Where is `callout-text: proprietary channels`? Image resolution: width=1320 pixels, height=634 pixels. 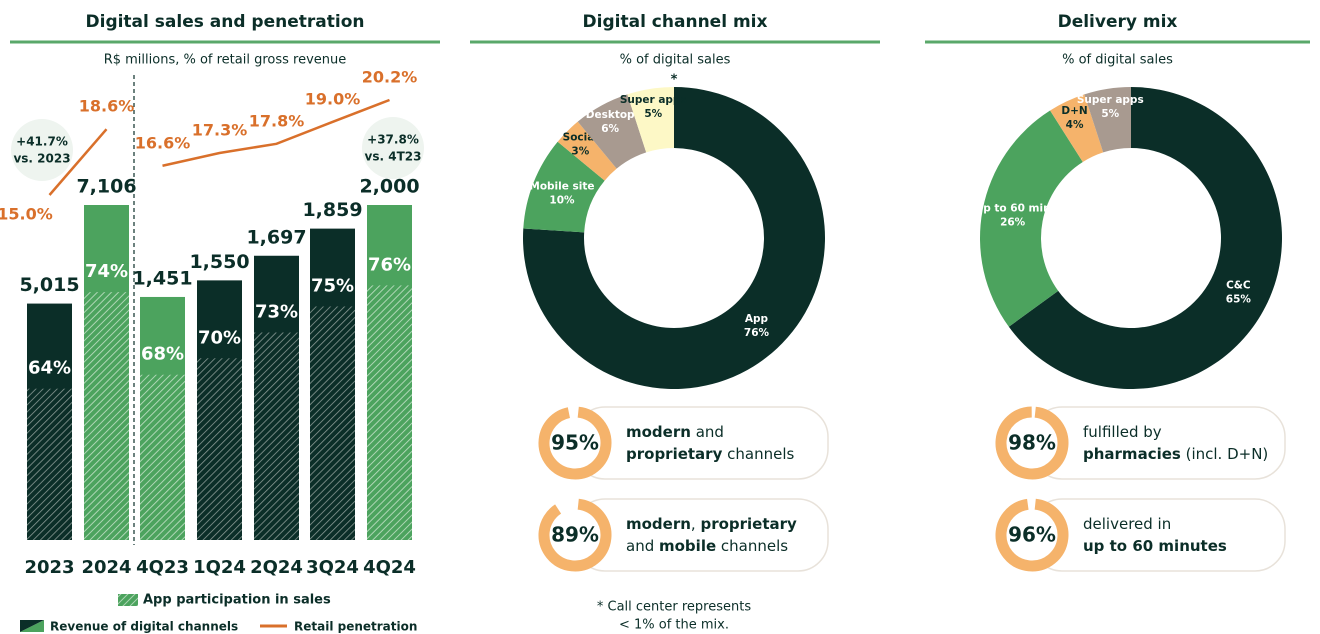
callout-text: proprietary channels is located at coordinates (710, 454).